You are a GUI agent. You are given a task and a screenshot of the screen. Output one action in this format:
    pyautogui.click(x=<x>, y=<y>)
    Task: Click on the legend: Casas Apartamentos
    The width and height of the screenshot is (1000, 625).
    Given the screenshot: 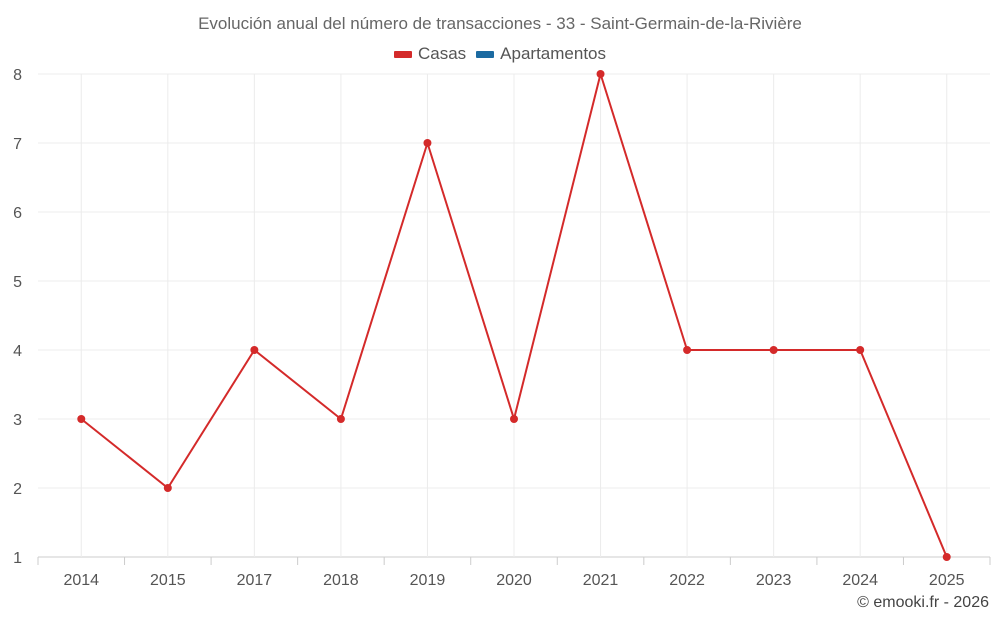 What is the action you would take?
    pyautogui.click(x=500, y=54)
    